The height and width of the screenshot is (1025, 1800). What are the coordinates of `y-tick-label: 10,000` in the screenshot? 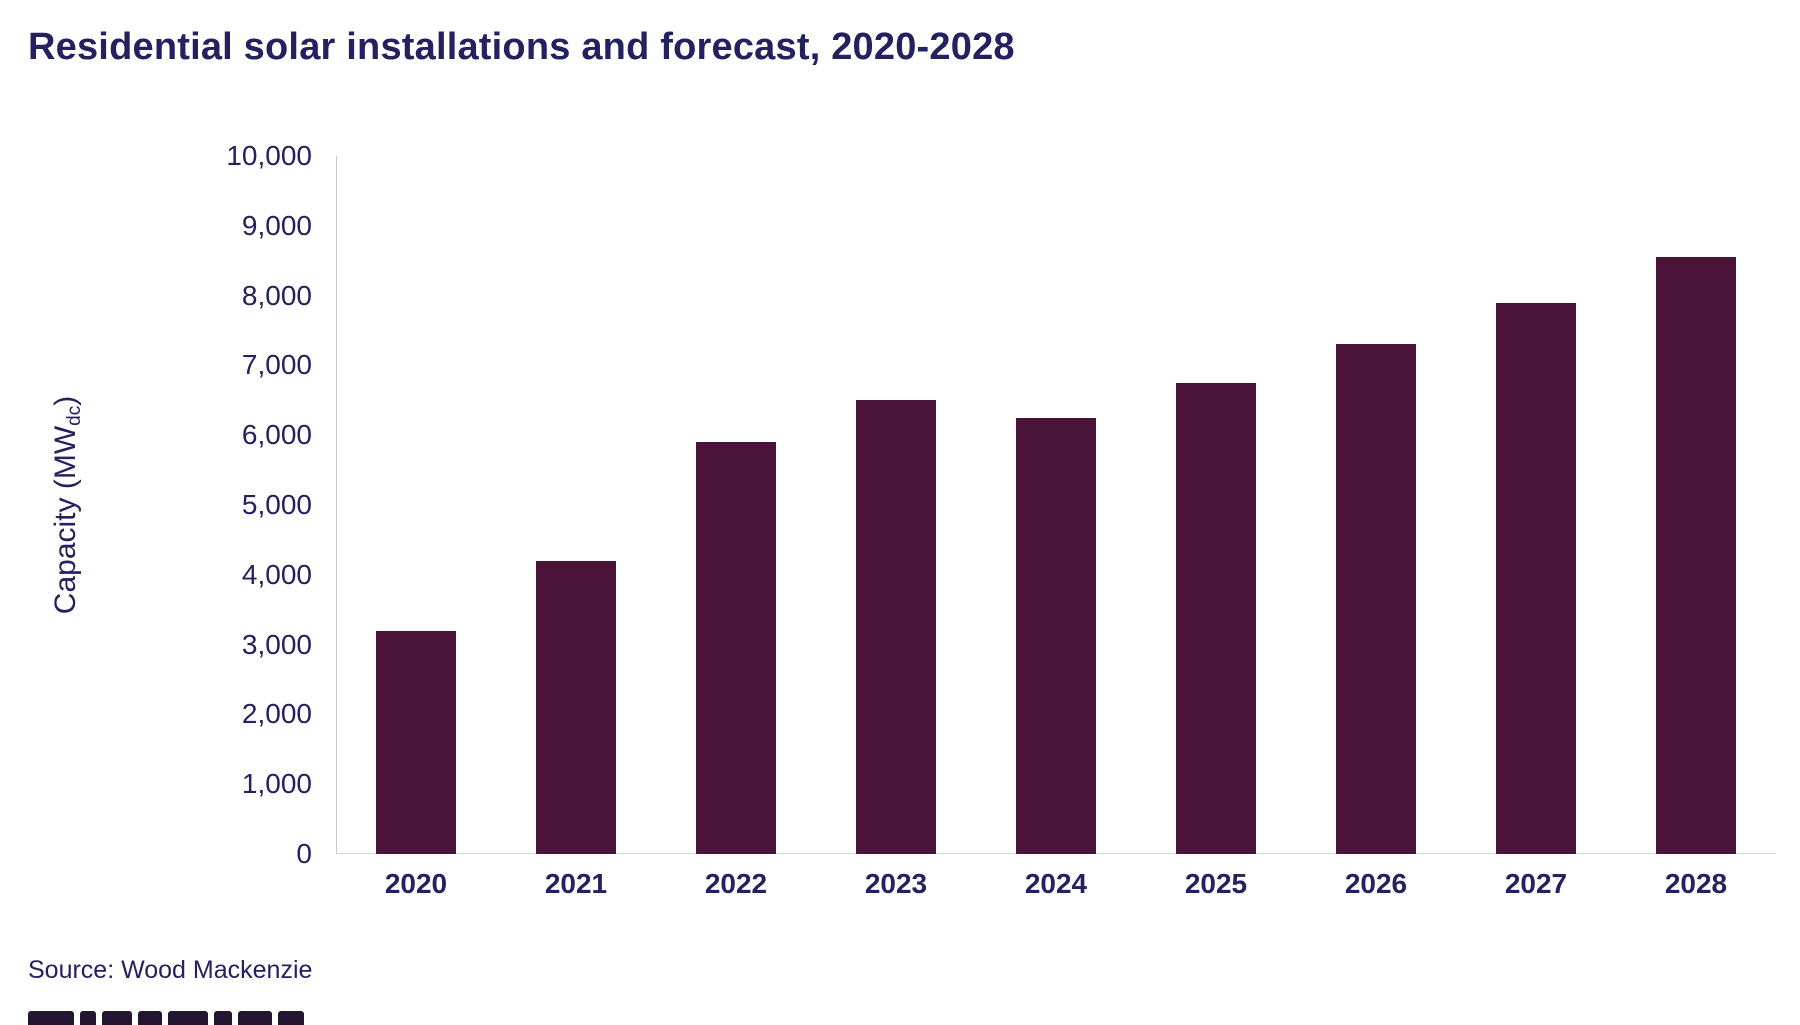 It's located at (269, 155).